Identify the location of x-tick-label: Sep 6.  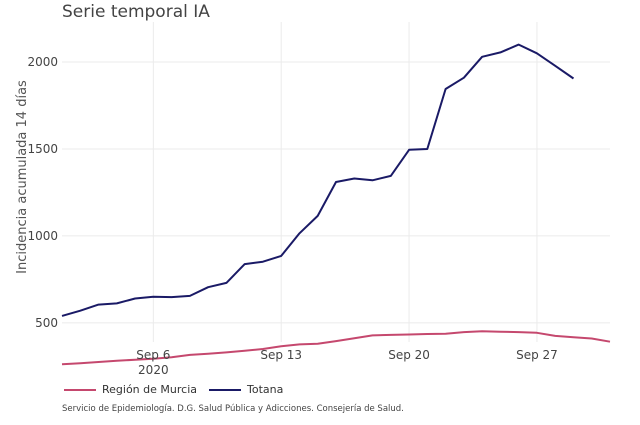
(153, 355).